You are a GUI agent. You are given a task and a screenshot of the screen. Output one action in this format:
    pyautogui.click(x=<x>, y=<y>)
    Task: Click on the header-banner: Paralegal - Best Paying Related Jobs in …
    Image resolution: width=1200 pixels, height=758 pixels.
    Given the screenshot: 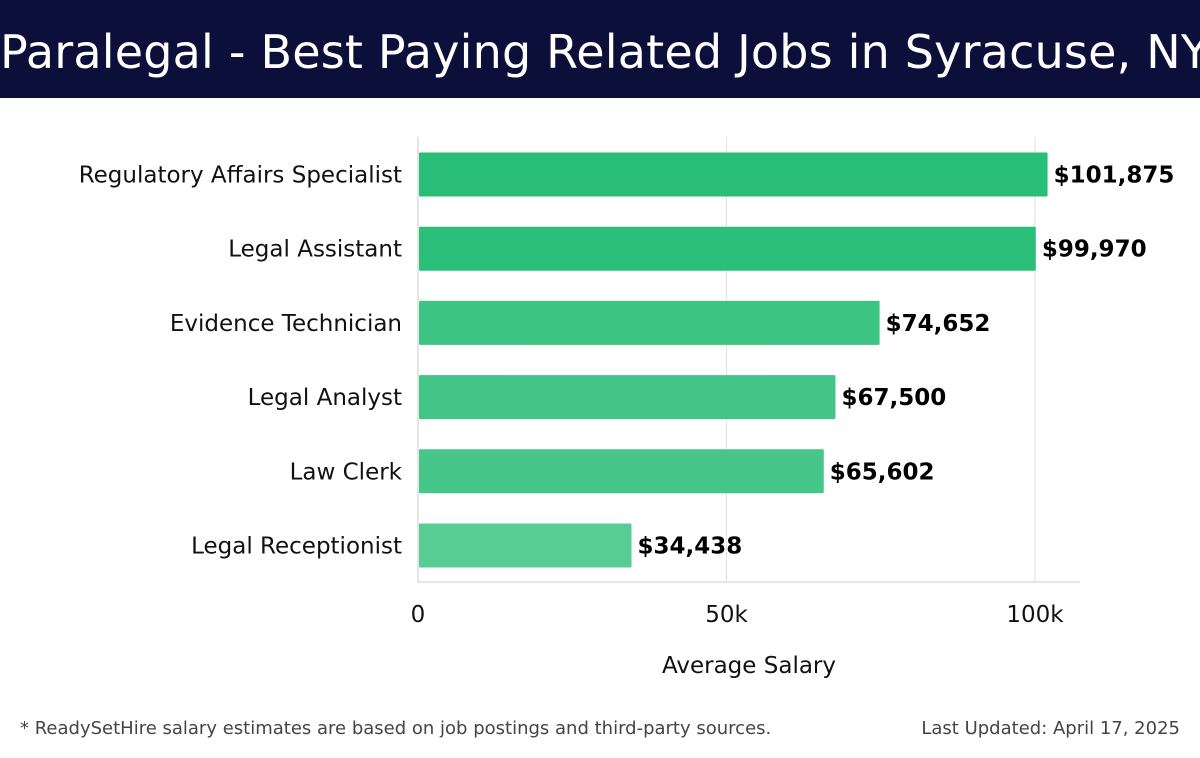 What is the action you would take?
    pyautogui.click(x=600, y=49)
    